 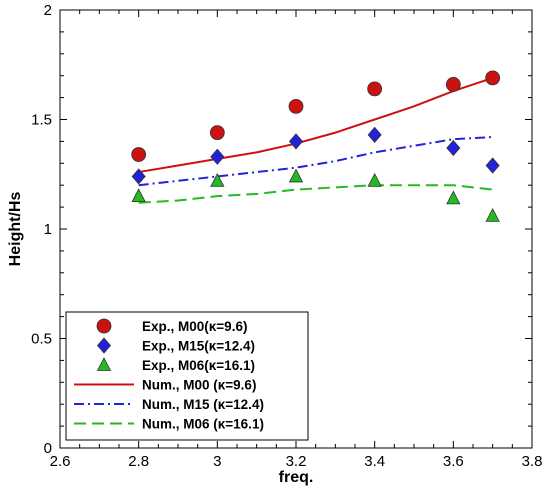 I want to click on x-tick-label: 2.8, so click(x=138, y=461).